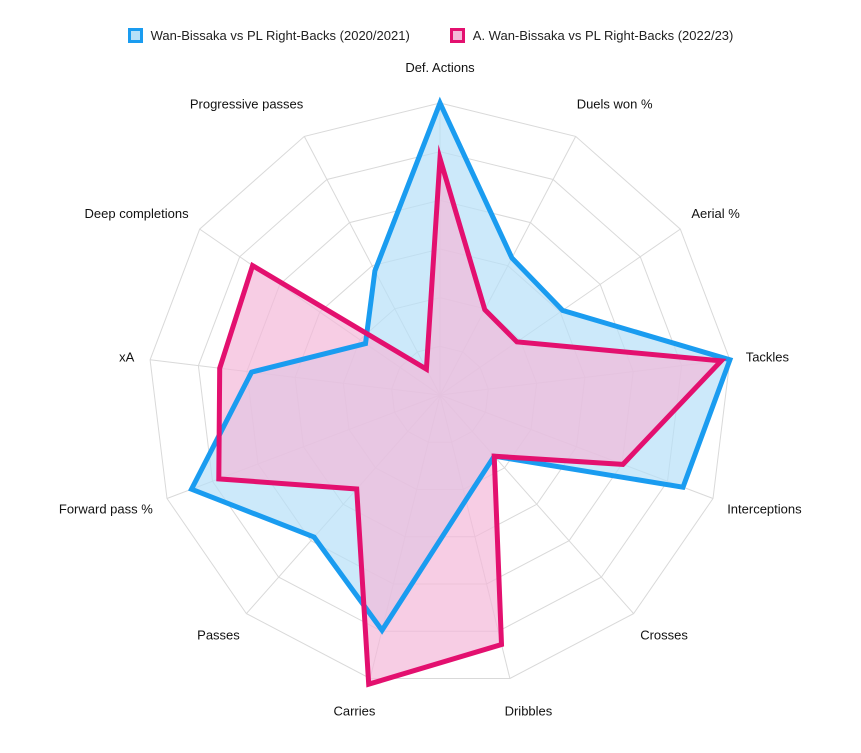 The width and height of the screenshot is (861, 753). What do you see at coordinates (615, 104) in the screenshot?
I see `axis-label-duels-won: Duels won %` at bounding box center [615, 104].